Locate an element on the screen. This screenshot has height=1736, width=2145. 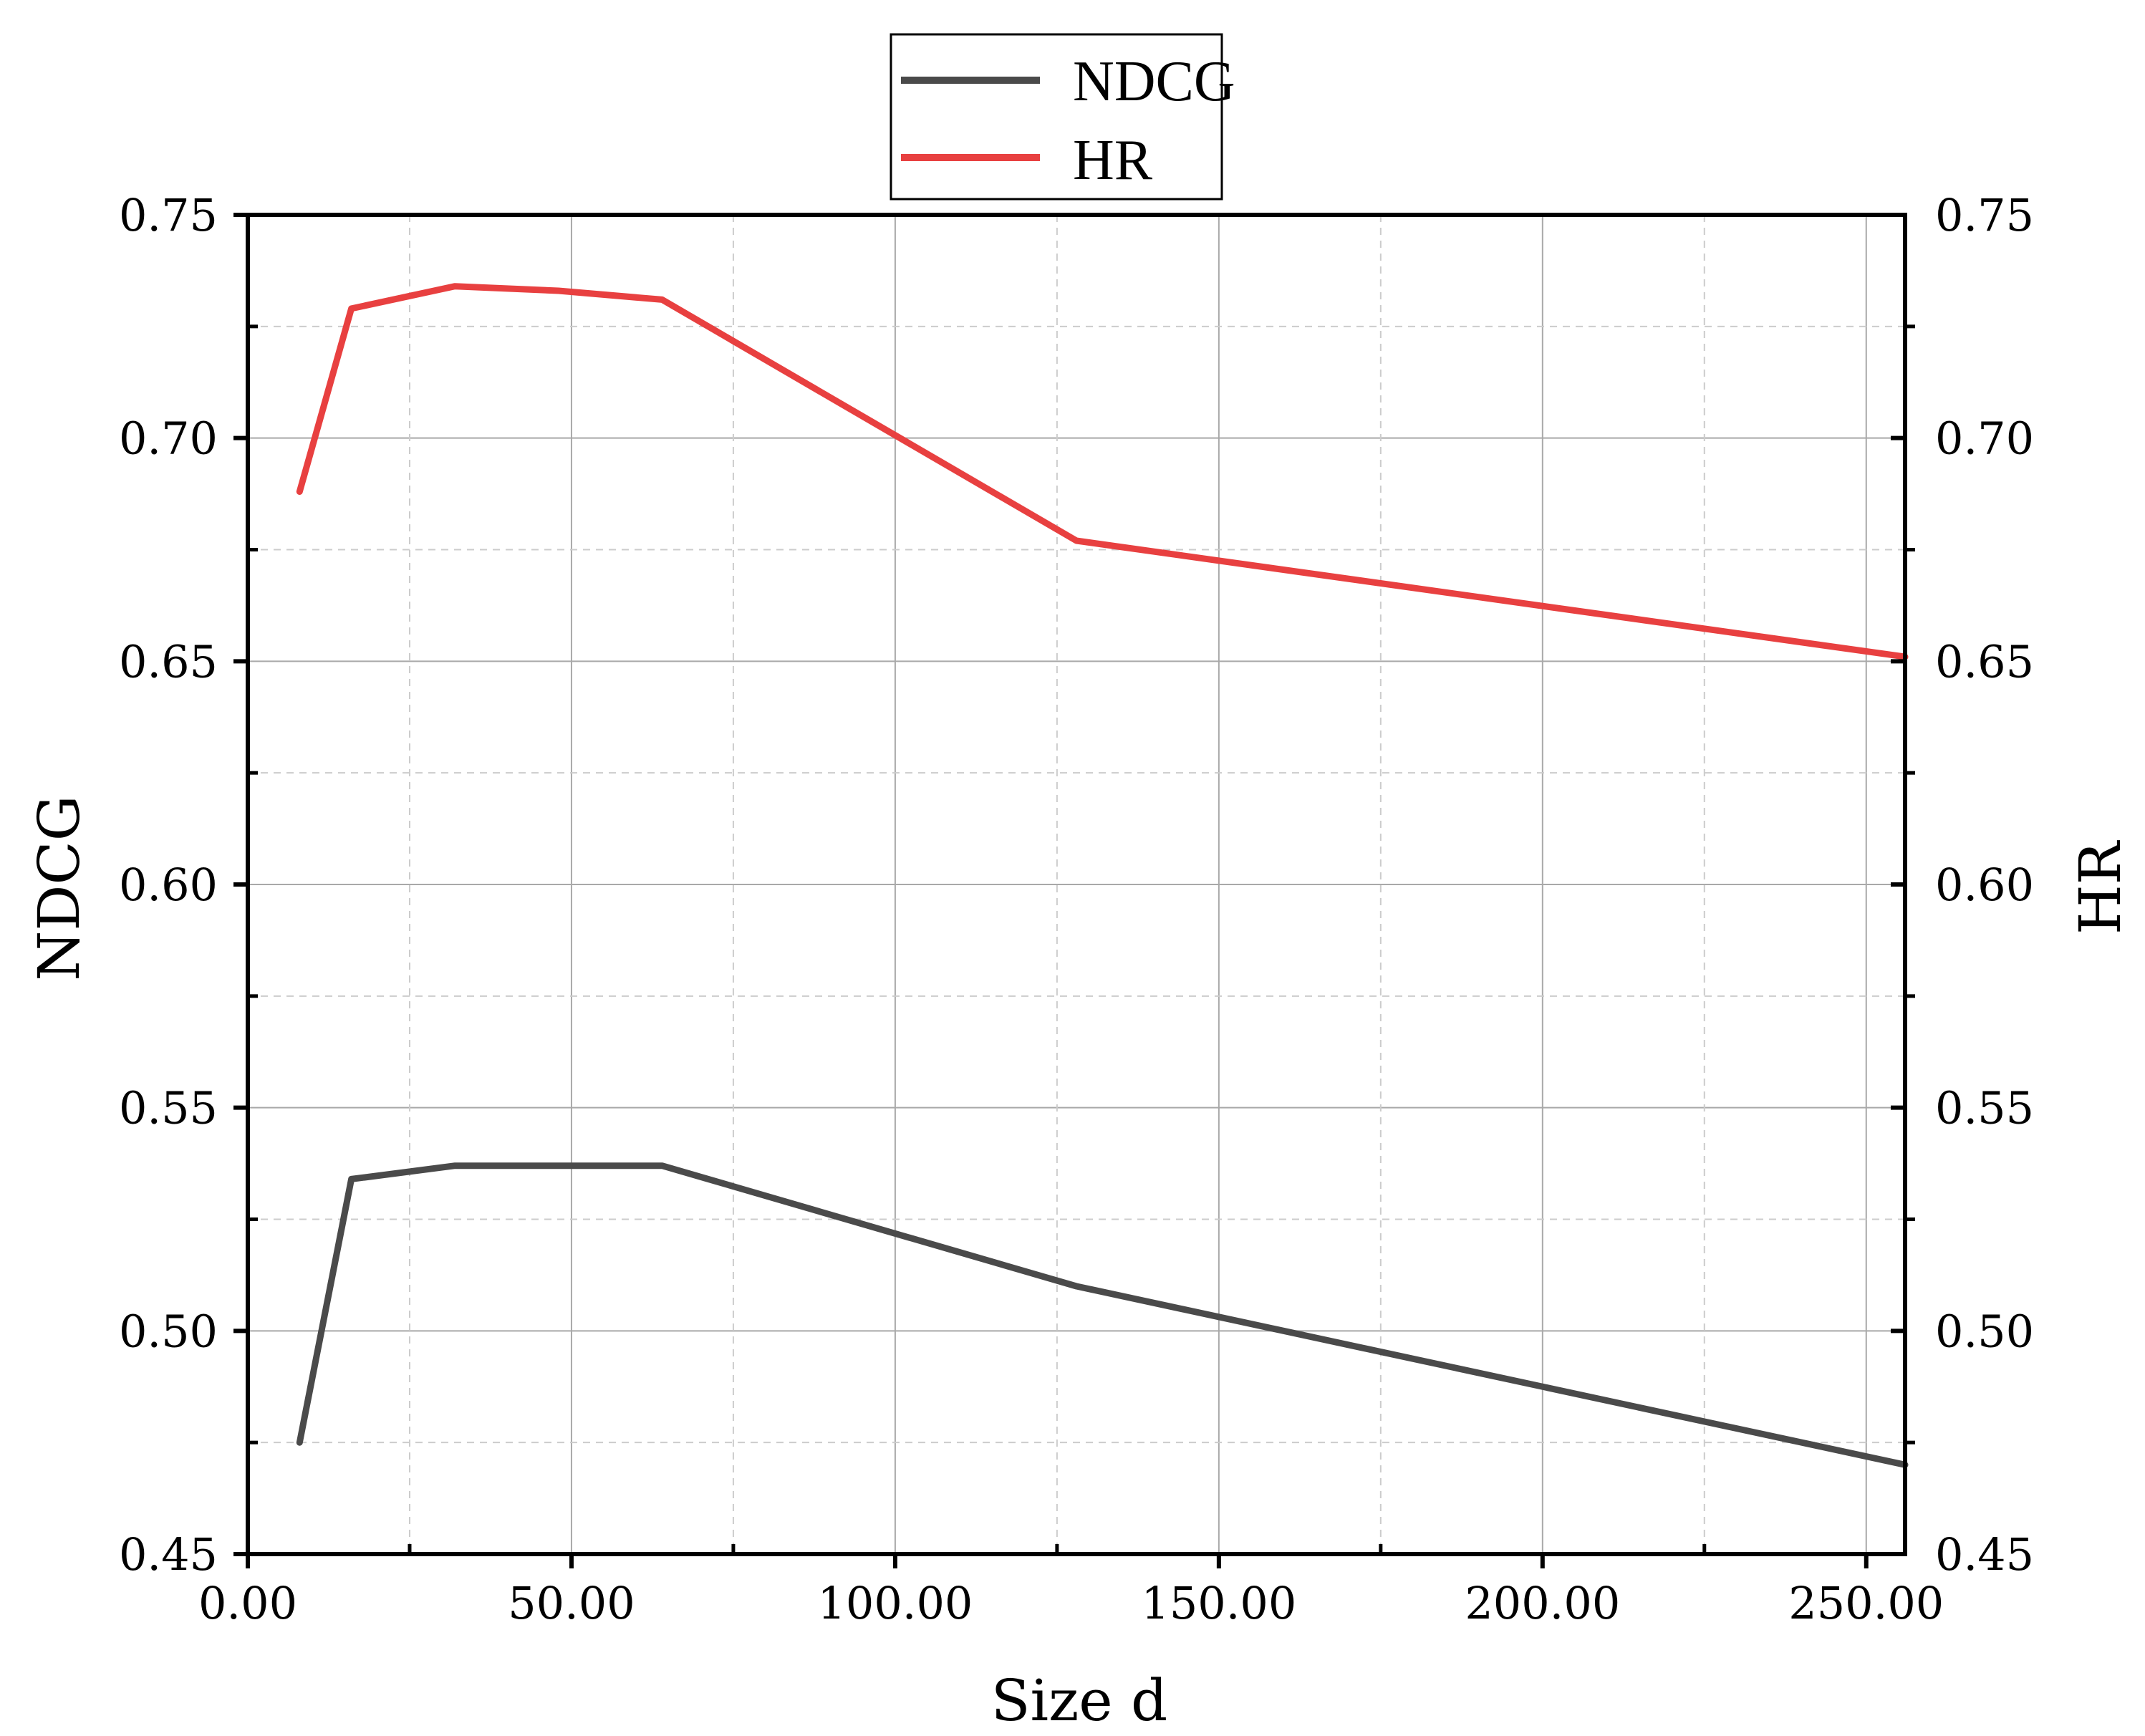
y-right-tick-label: 0.45 is located at coordinates (1984, 1555).